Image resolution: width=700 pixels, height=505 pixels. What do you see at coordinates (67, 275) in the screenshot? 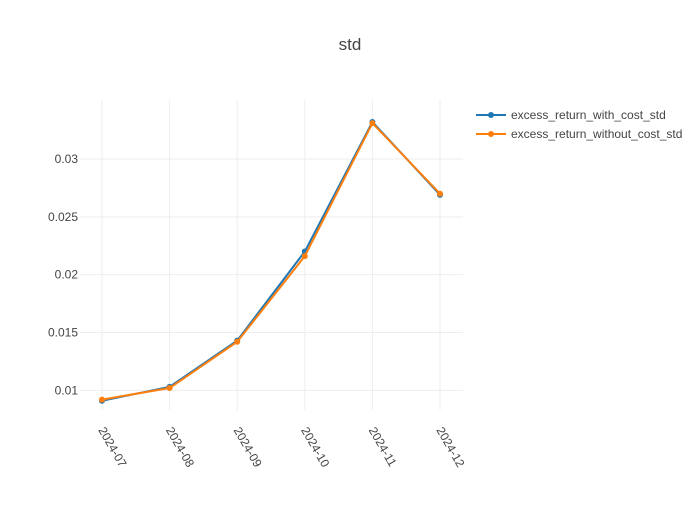
I see `y-tick-label: 0.02` at bounding box center [67, 275].